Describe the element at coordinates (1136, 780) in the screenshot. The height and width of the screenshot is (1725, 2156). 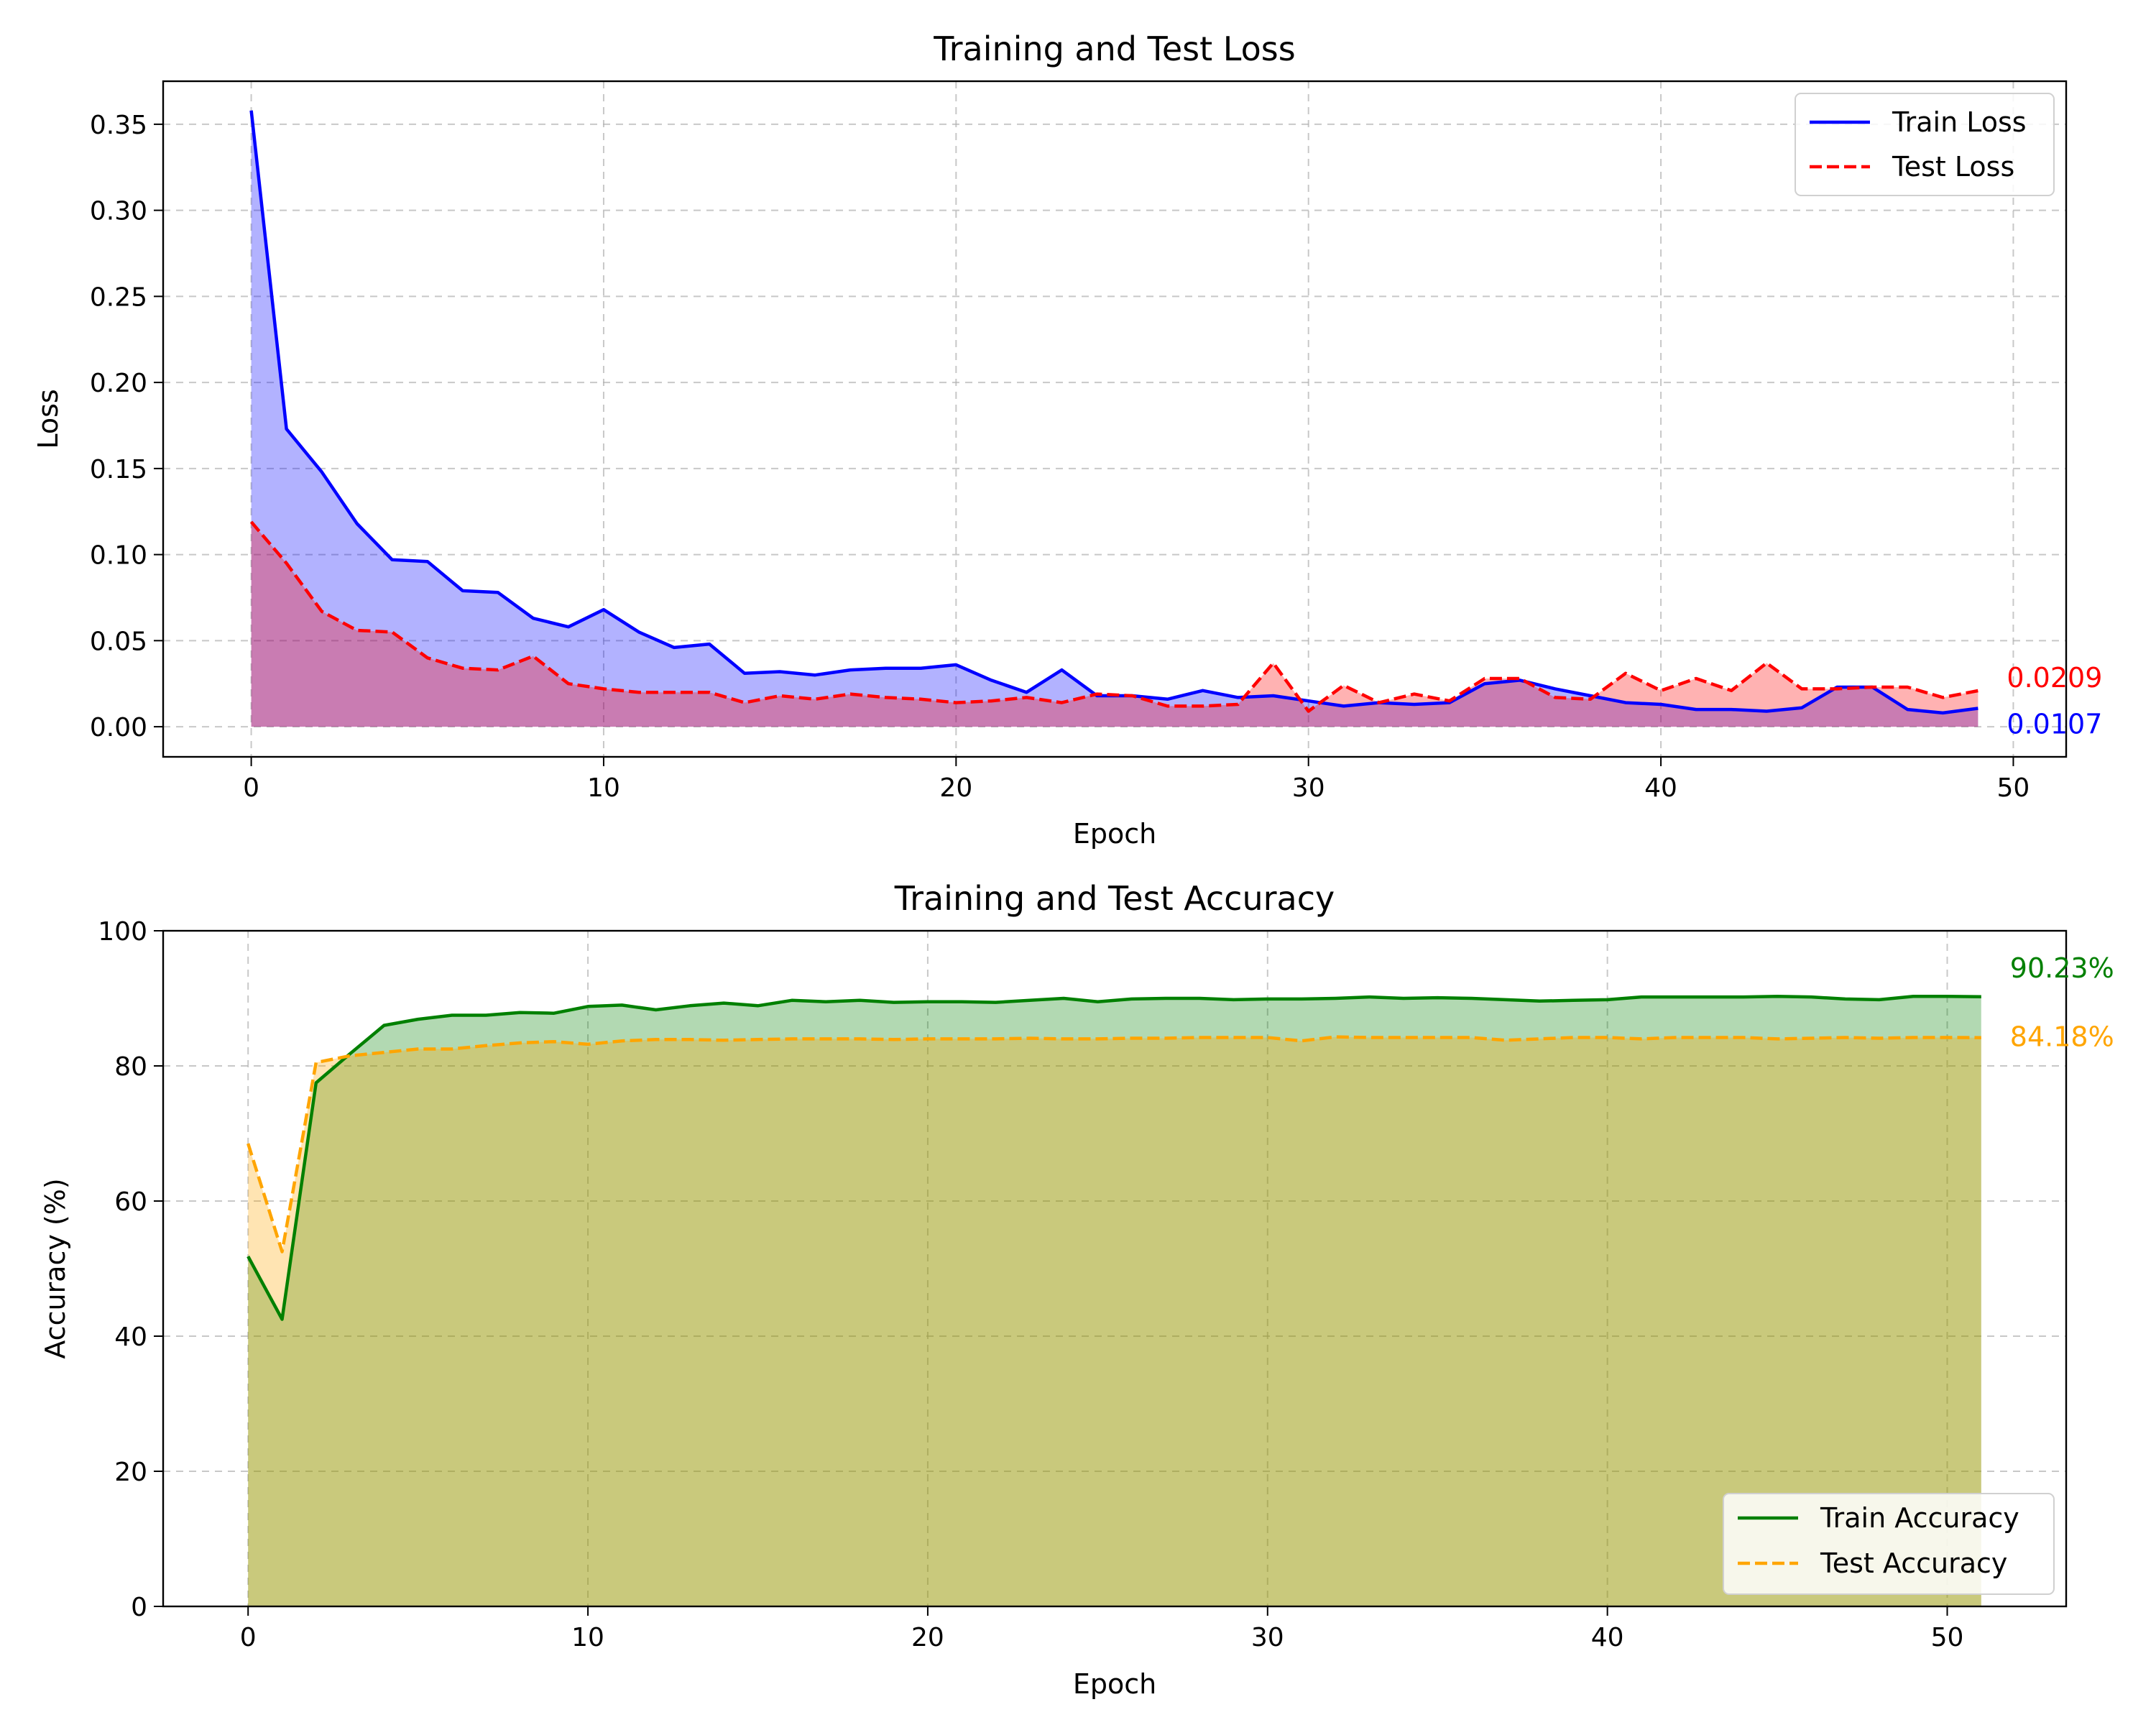
I see `loss-x-ticks: 0 10 20 30 40 50` at that location.